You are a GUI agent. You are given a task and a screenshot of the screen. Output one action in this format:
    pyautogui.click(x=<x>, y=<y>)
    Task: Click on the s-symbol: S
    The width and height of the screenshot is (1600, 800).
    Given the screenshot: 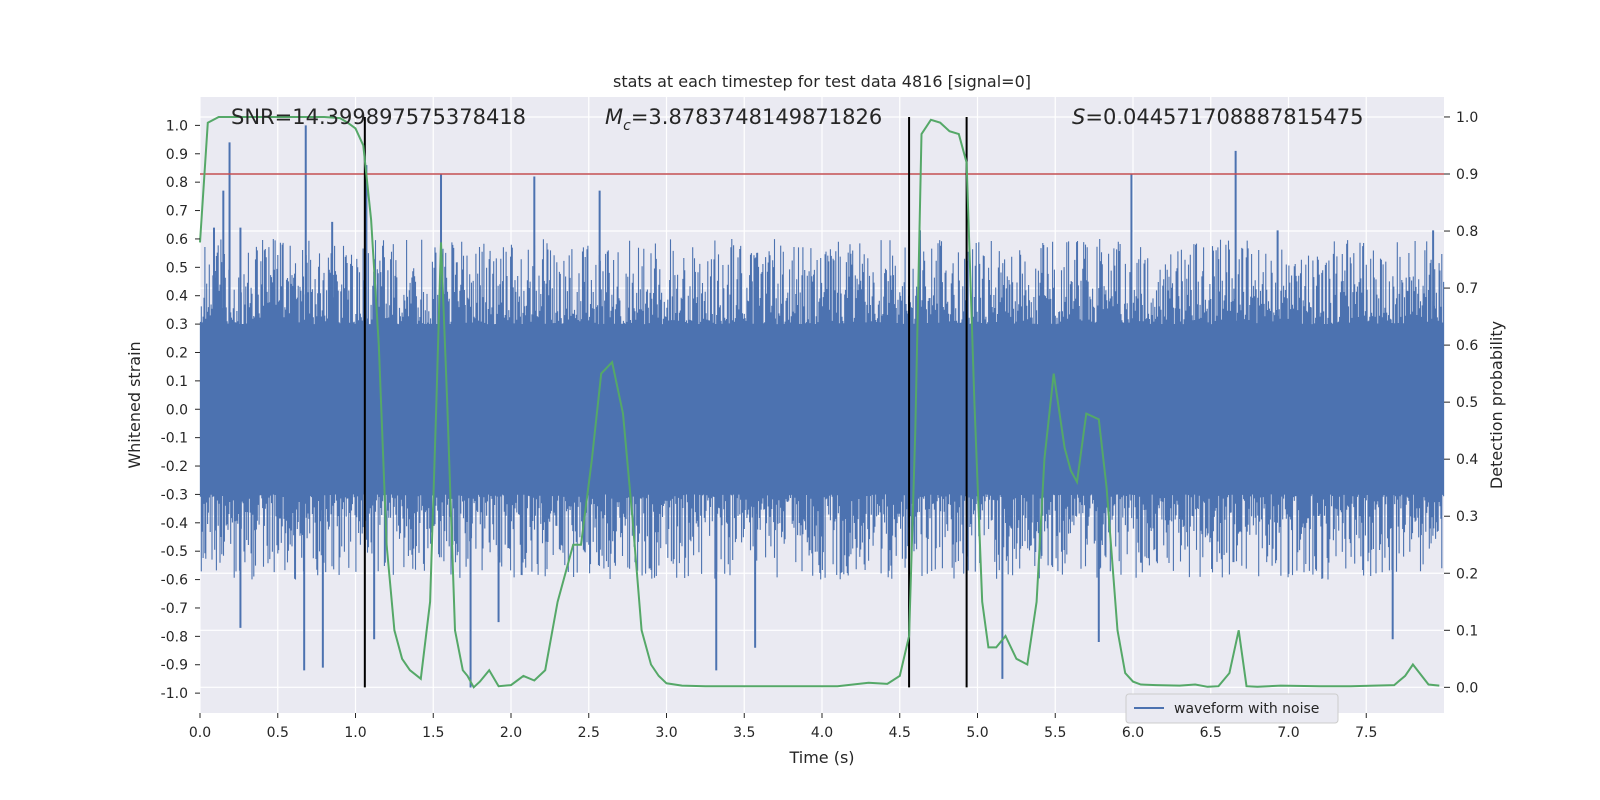 What is the action you would take?
    pyautogui.click(x=1078, y=117)
    